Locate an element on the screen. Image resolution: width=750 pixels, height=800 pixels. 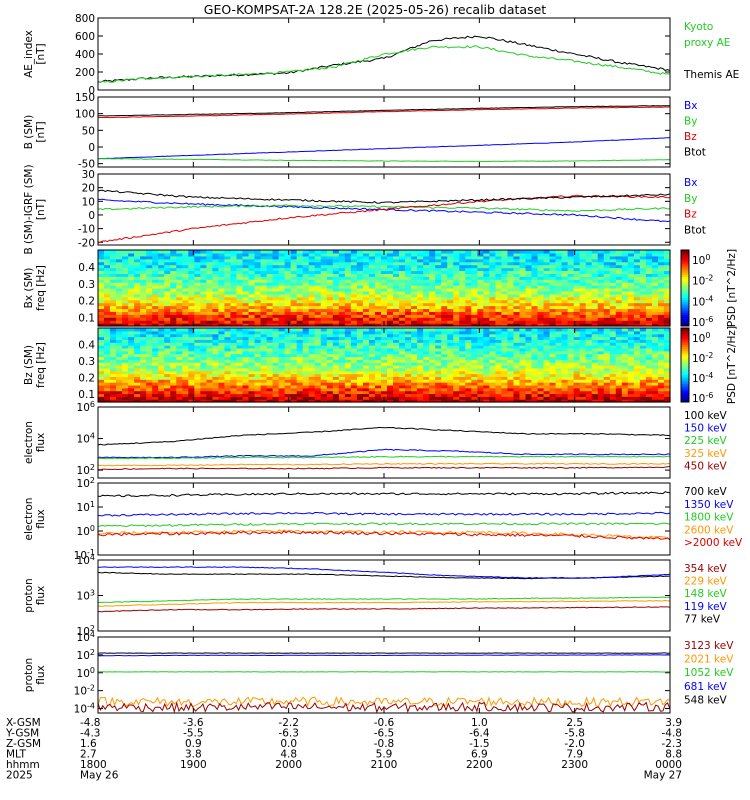
y-axis-label: [nT] is located at coordinates (41, 131).